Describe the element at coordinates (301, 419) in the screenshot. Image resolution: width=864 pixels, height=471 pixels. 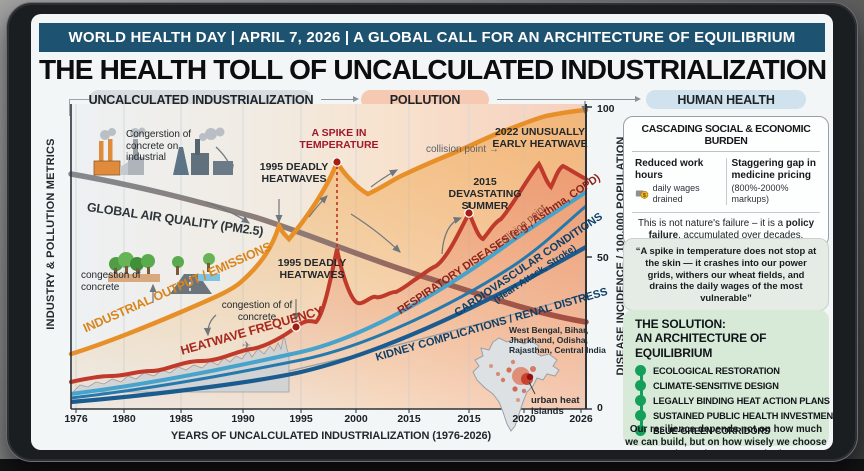
I see `x-tick: 1995` at that location.